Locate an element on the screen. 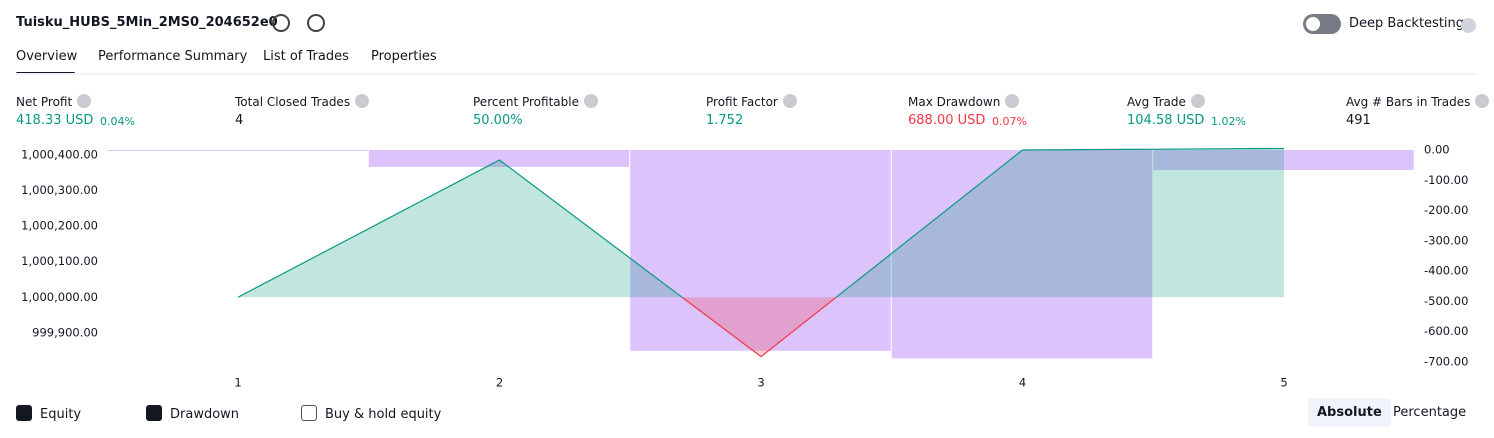 This screenshot has height=438, width=1494. mode-button: Absolute is located at coordinates (1349, 412).